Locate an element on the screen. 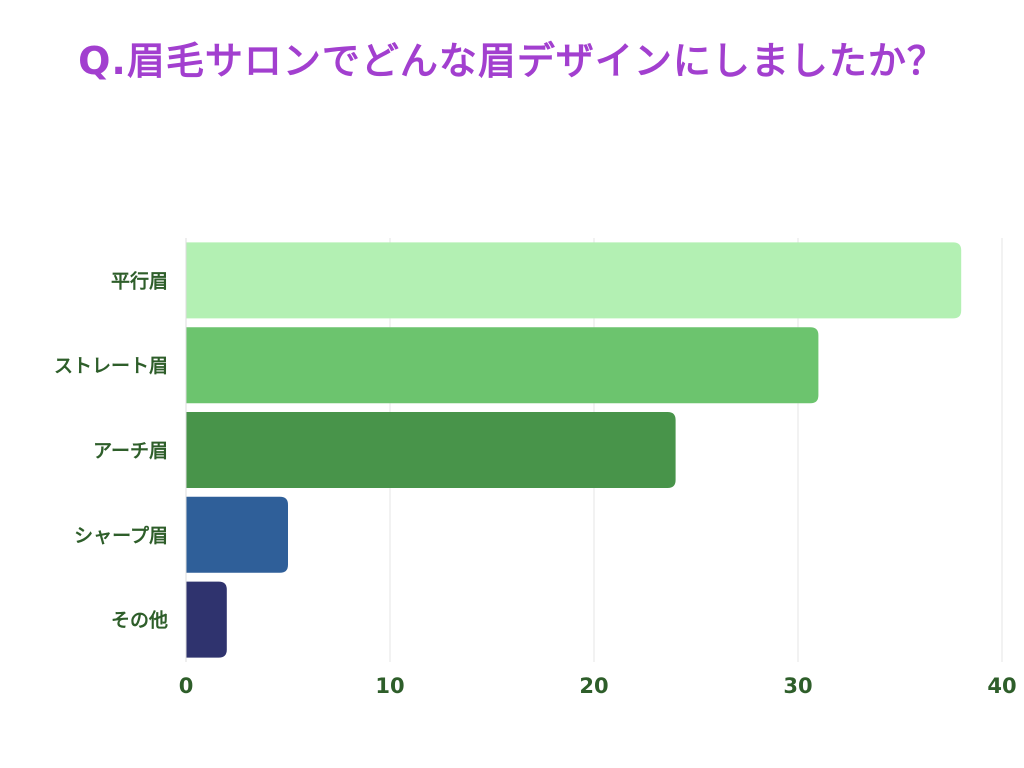  chart-title: Q.眉毛サロンでどんな眉デザインにしましたか？ is located at coordinates (512, 61).